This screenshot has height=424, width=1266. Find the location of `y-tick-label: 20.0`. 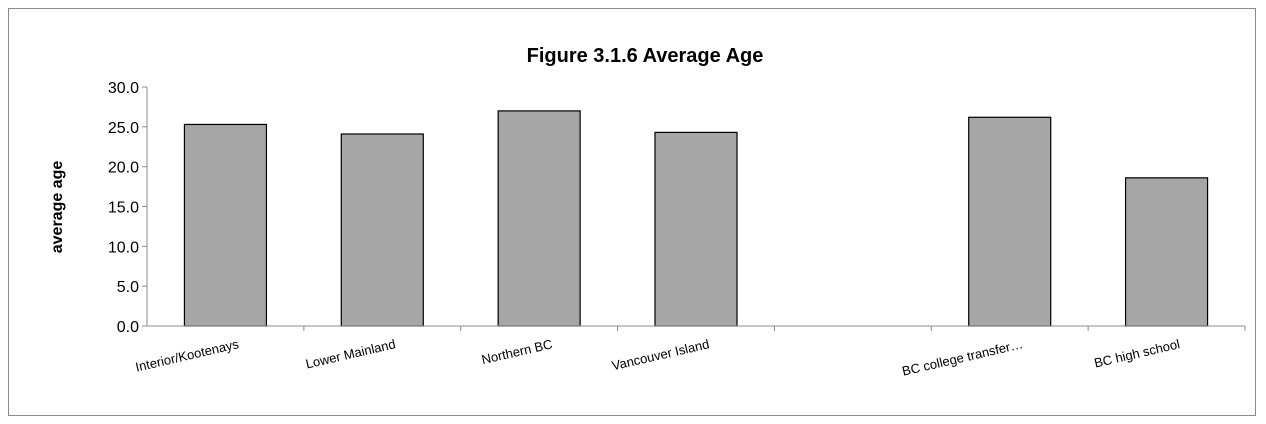

y-tick-label: 20.0 is located at coordinates (123, 168).